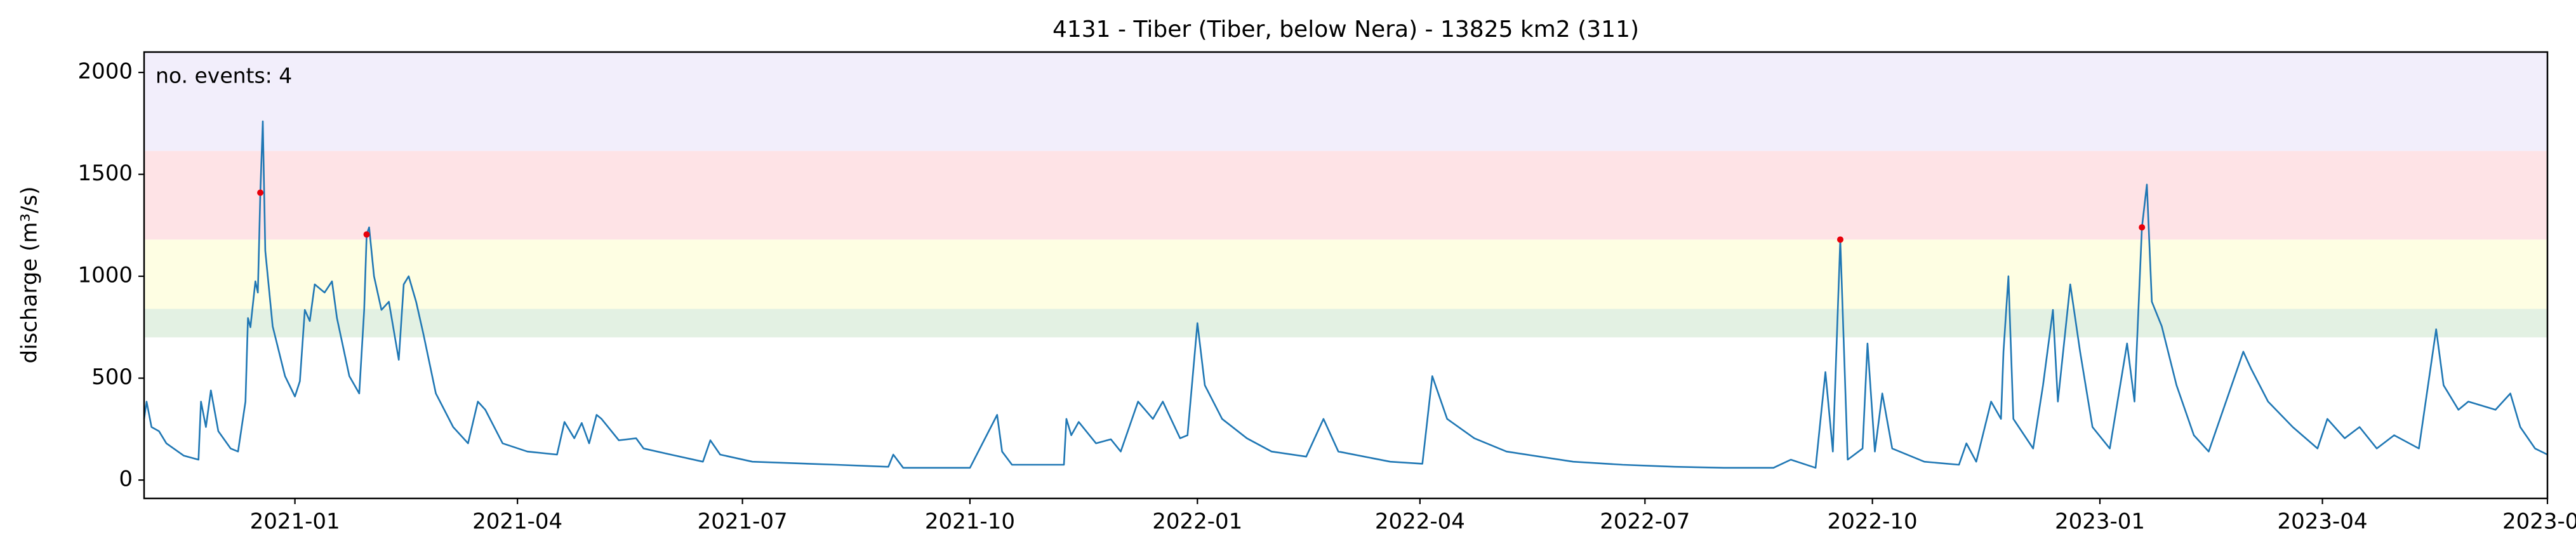 The height and width of the screenshot is (553, 2576). I want to click on x-tick-label: 2021-01, so click(295, 522).